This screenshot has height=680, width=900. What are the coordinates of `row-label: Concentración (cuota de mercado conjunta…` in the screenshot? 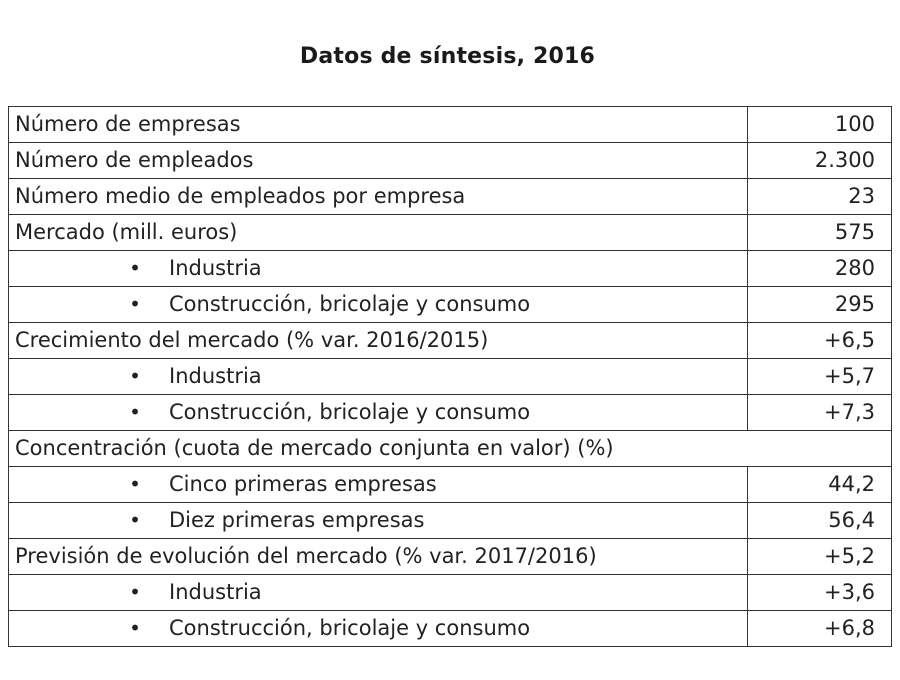 It's located at (314, 448).